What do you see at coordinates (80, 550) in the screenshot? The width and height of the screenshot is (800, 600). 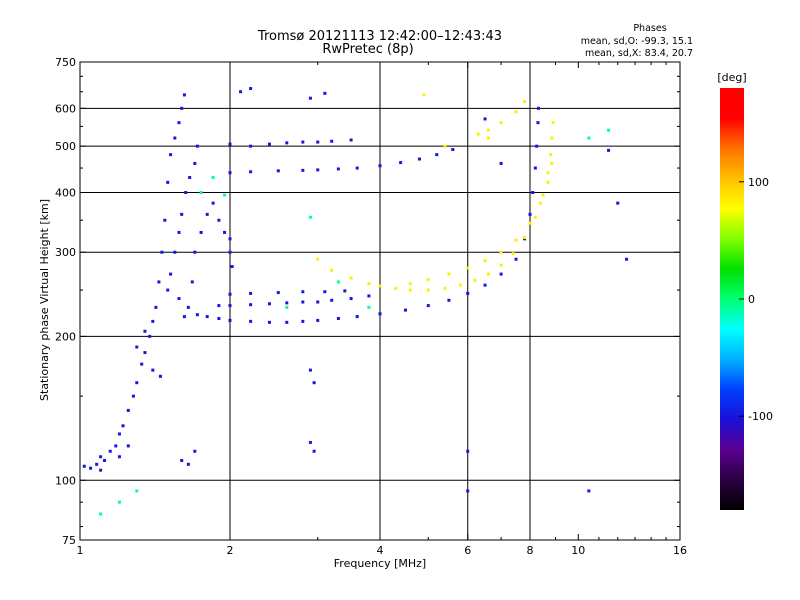 I see `x-tick-label: 1` at bounding box center [80, 550].